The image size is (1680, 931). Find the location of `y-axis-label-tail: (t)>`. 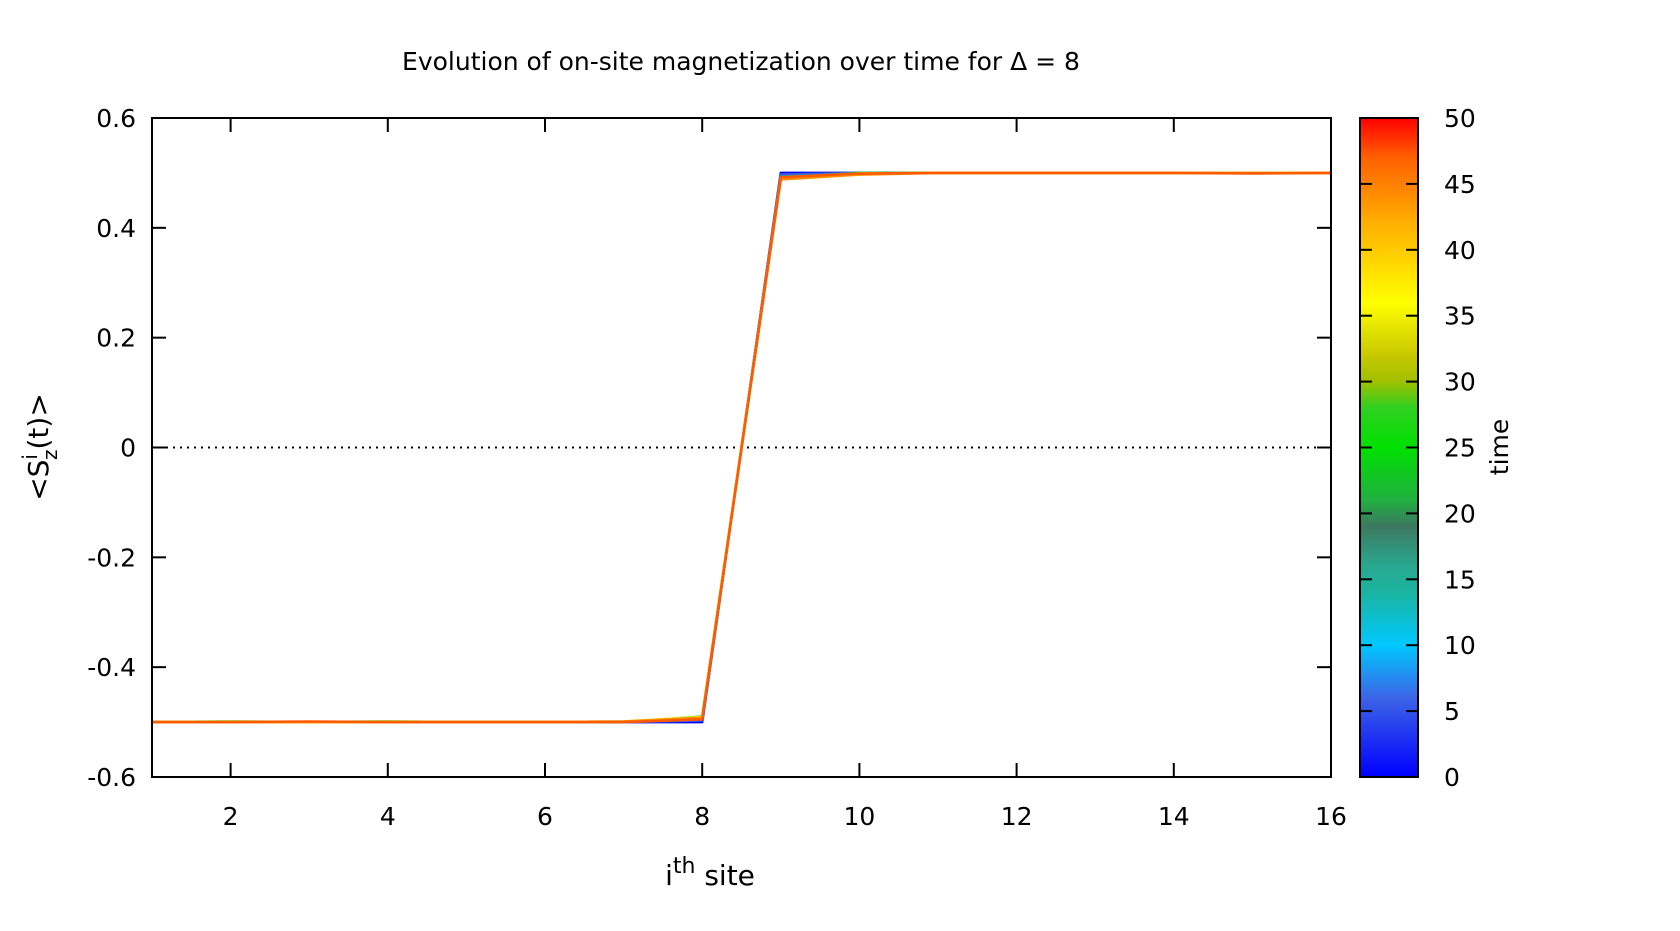

y-axis-label-tail: (t)> is located at coordinates (38, 421).